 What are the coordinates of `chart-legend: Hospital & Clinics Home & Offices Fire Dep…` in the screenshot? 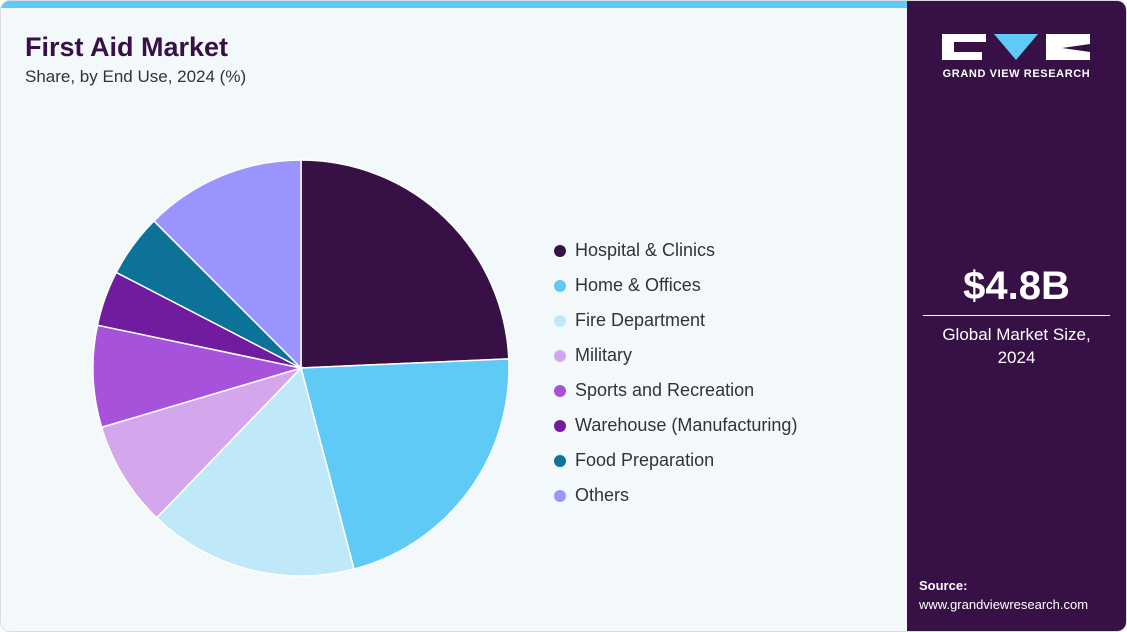 It's located at (675, 373).